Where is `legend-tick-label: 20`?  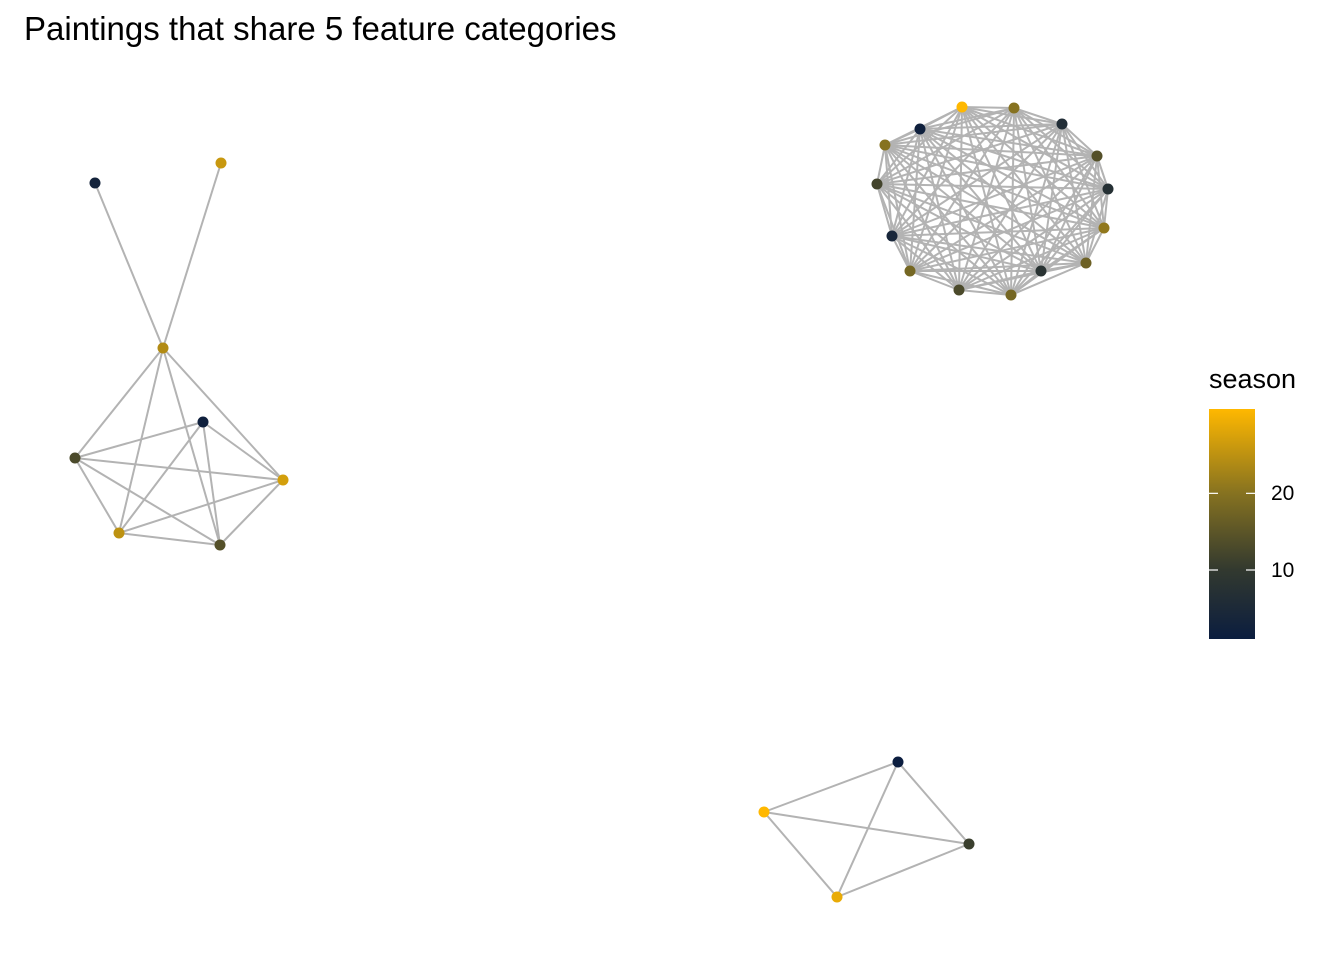 legend-tick-label: 20 is located at coordinates (1283, 494).